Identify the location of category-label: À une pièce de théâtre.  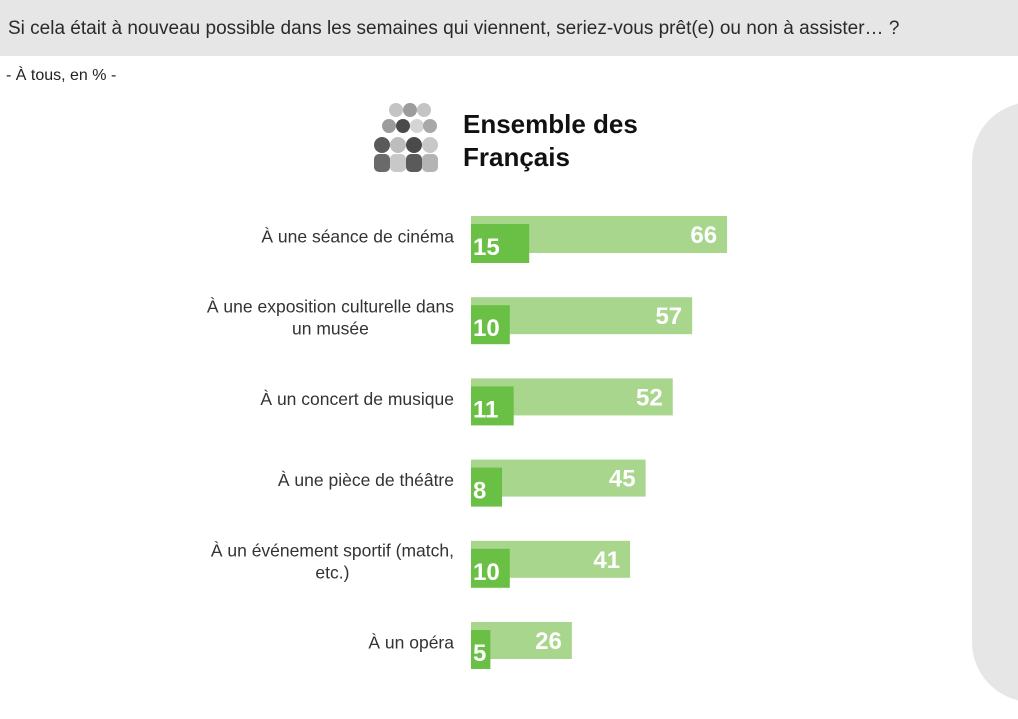
(366, 480).